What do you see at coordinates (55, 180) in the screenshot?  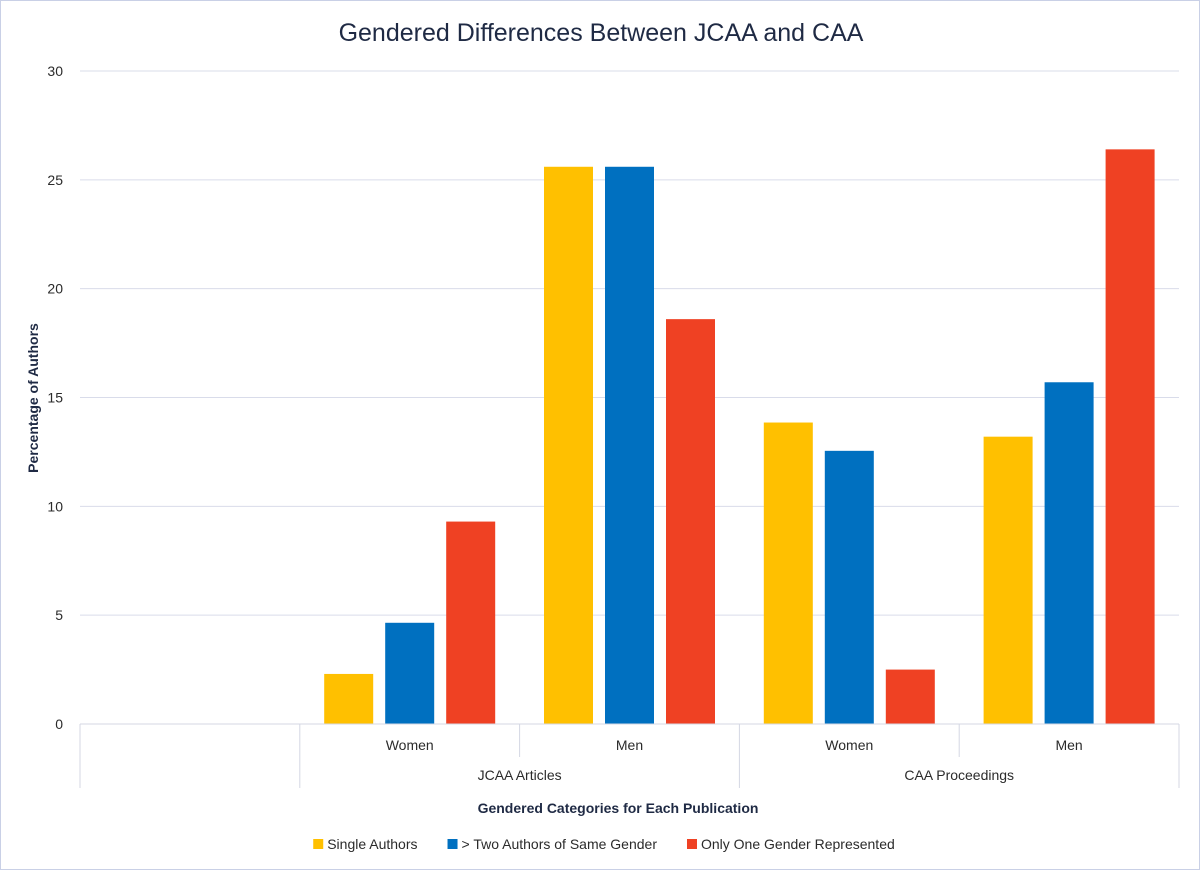 I see `y-tick-label: 25` at bounding box center [55, 180].